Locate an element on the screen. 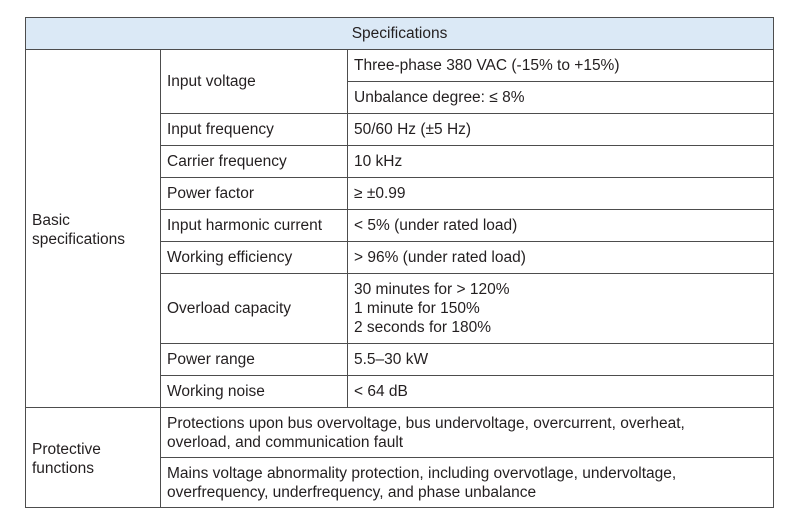 This screenshot has height=526, width=794. header-row: Specifications is located at coordinates (399, 33).